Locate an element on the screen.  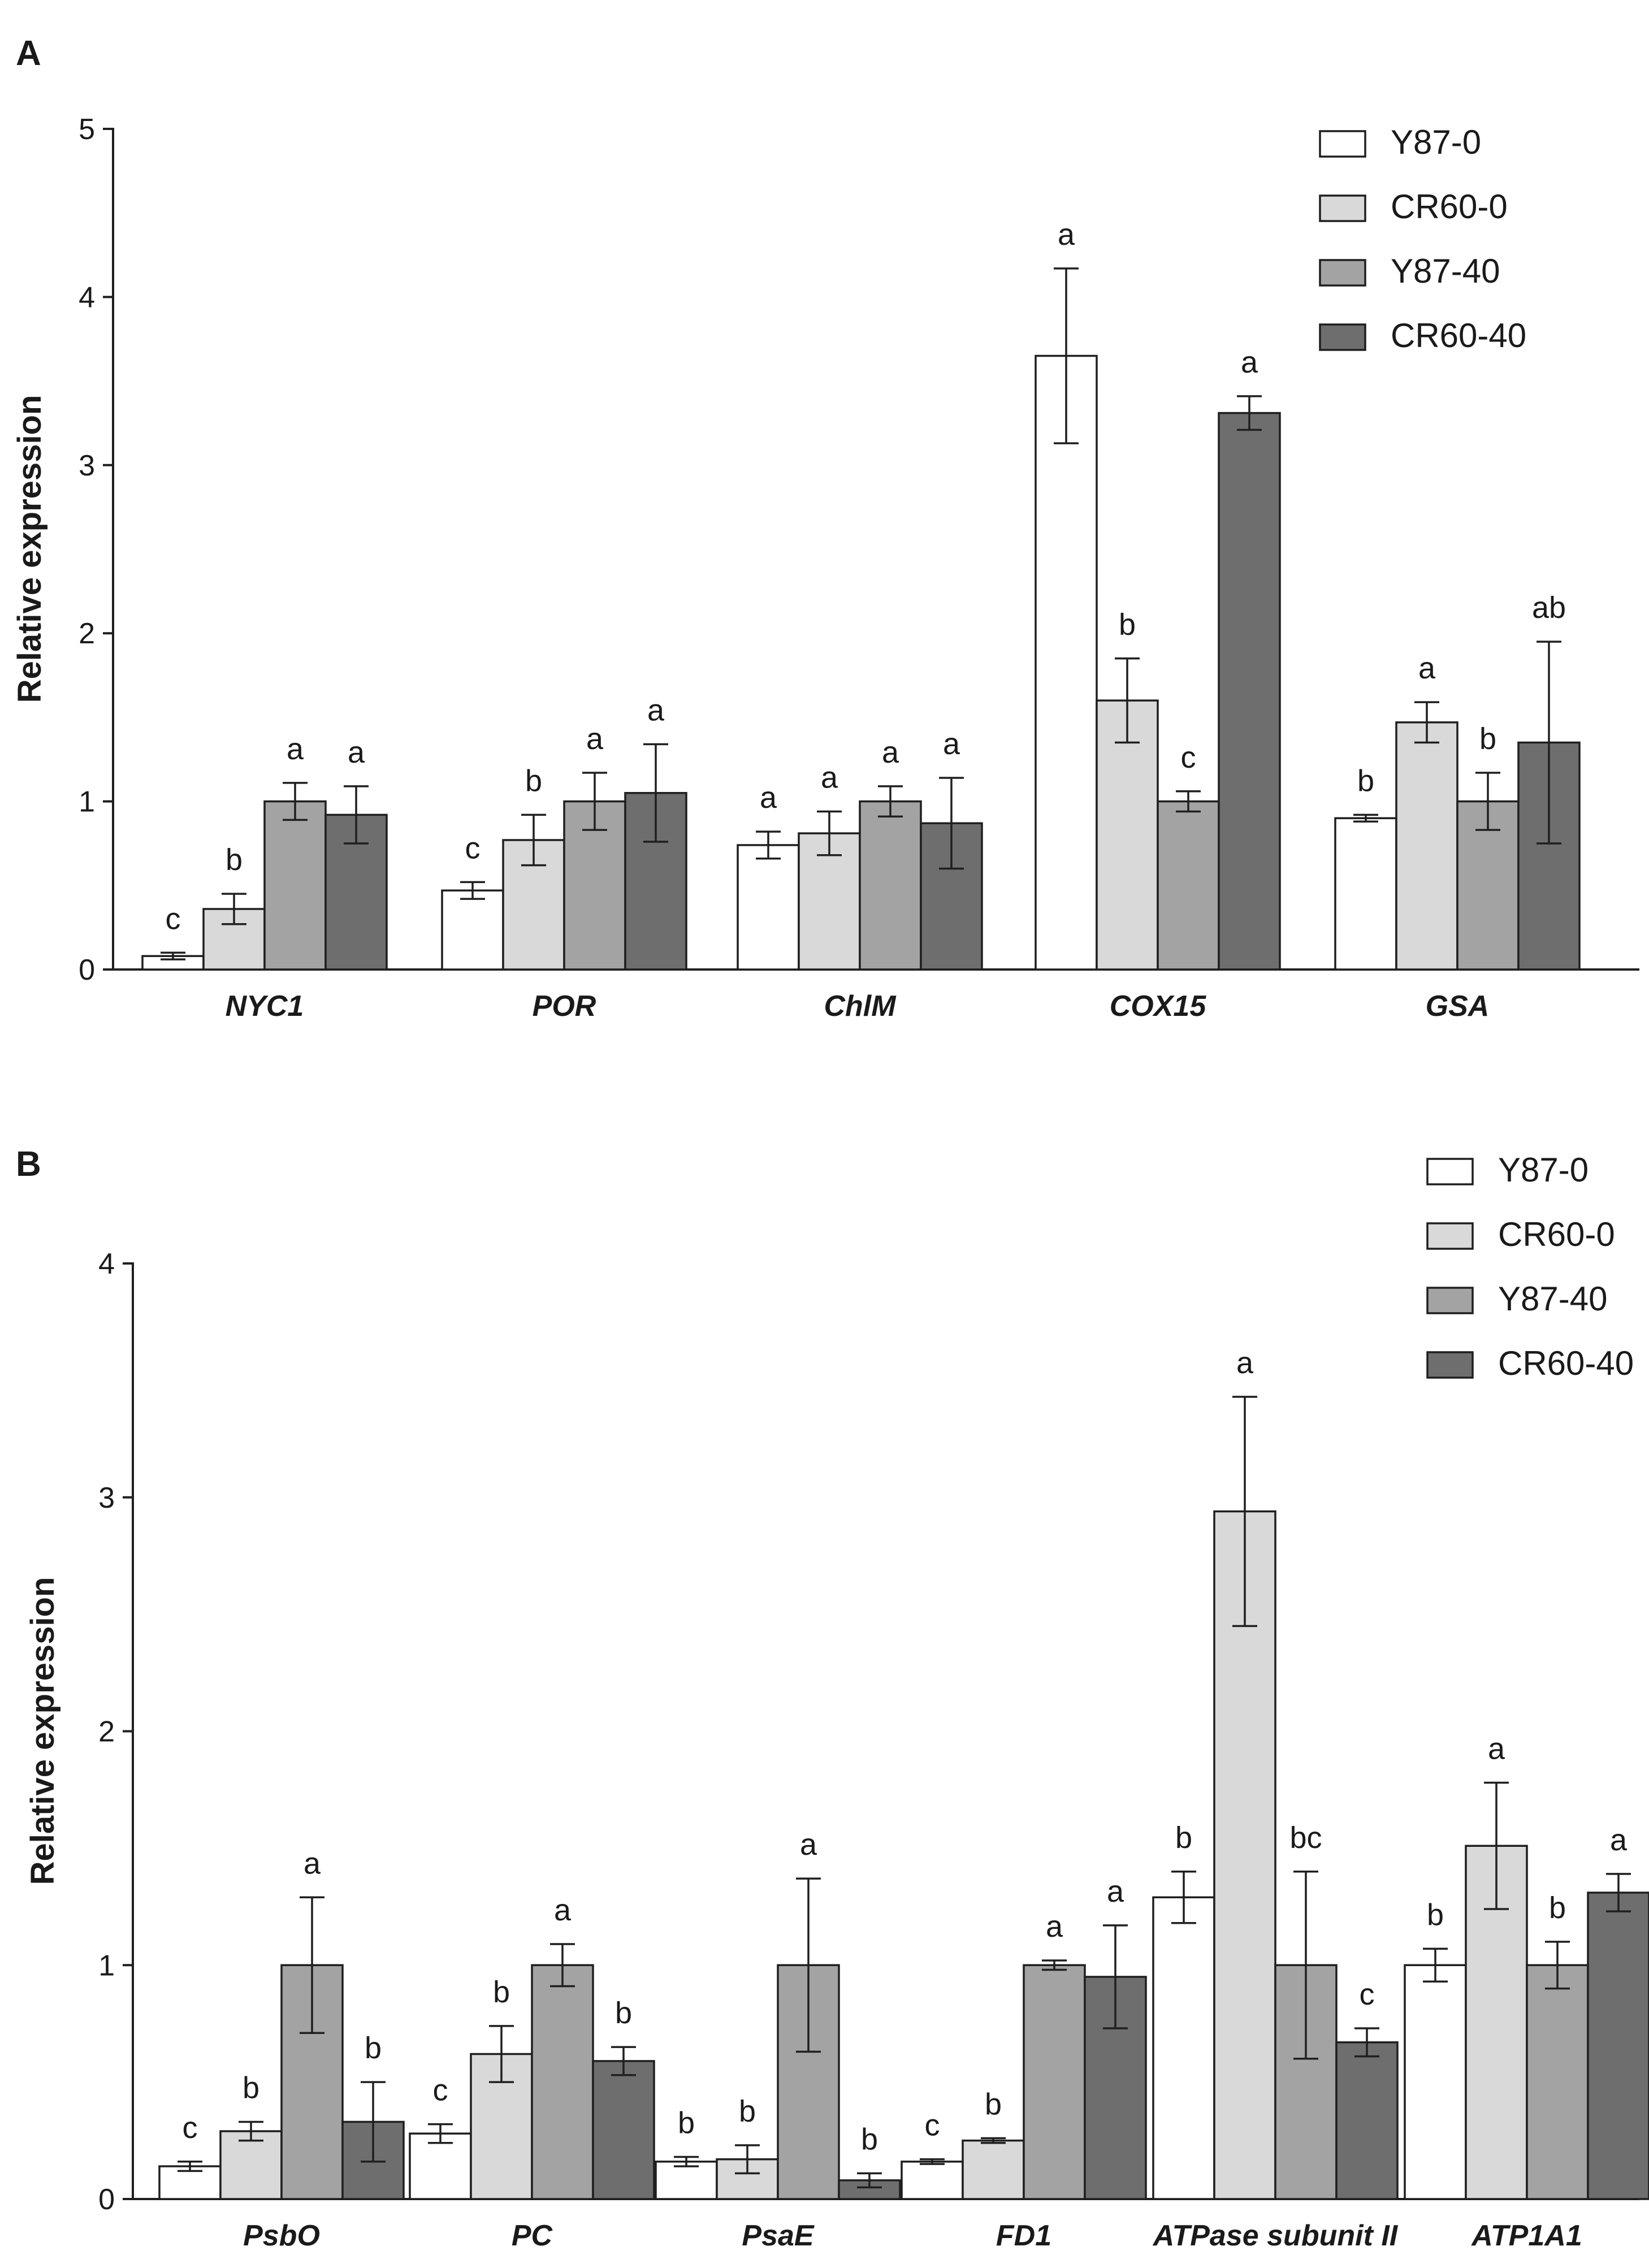
y-tick-label: 5 is located at coordinates (87, 129).